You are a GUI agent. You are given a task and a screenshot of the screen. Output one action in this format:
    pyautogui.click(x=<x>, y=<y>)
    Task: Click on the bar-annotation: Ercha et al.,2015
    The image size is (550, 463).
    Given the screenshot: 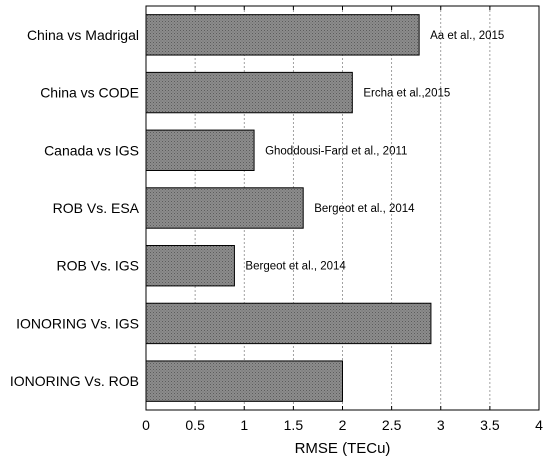 What is the action you would take?
    pyautogui.click(x=406, y=94)
    